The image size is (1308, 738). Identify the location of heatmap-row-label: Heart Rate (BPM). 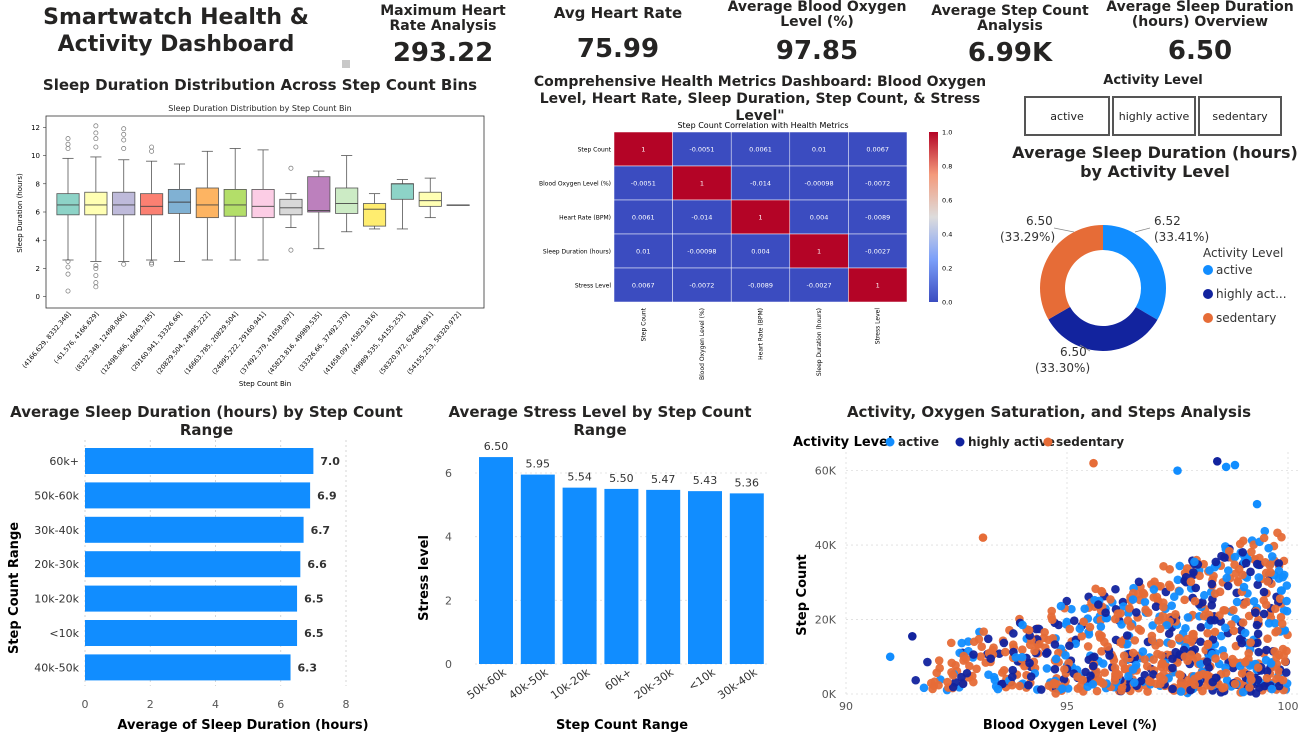
(585, 218).